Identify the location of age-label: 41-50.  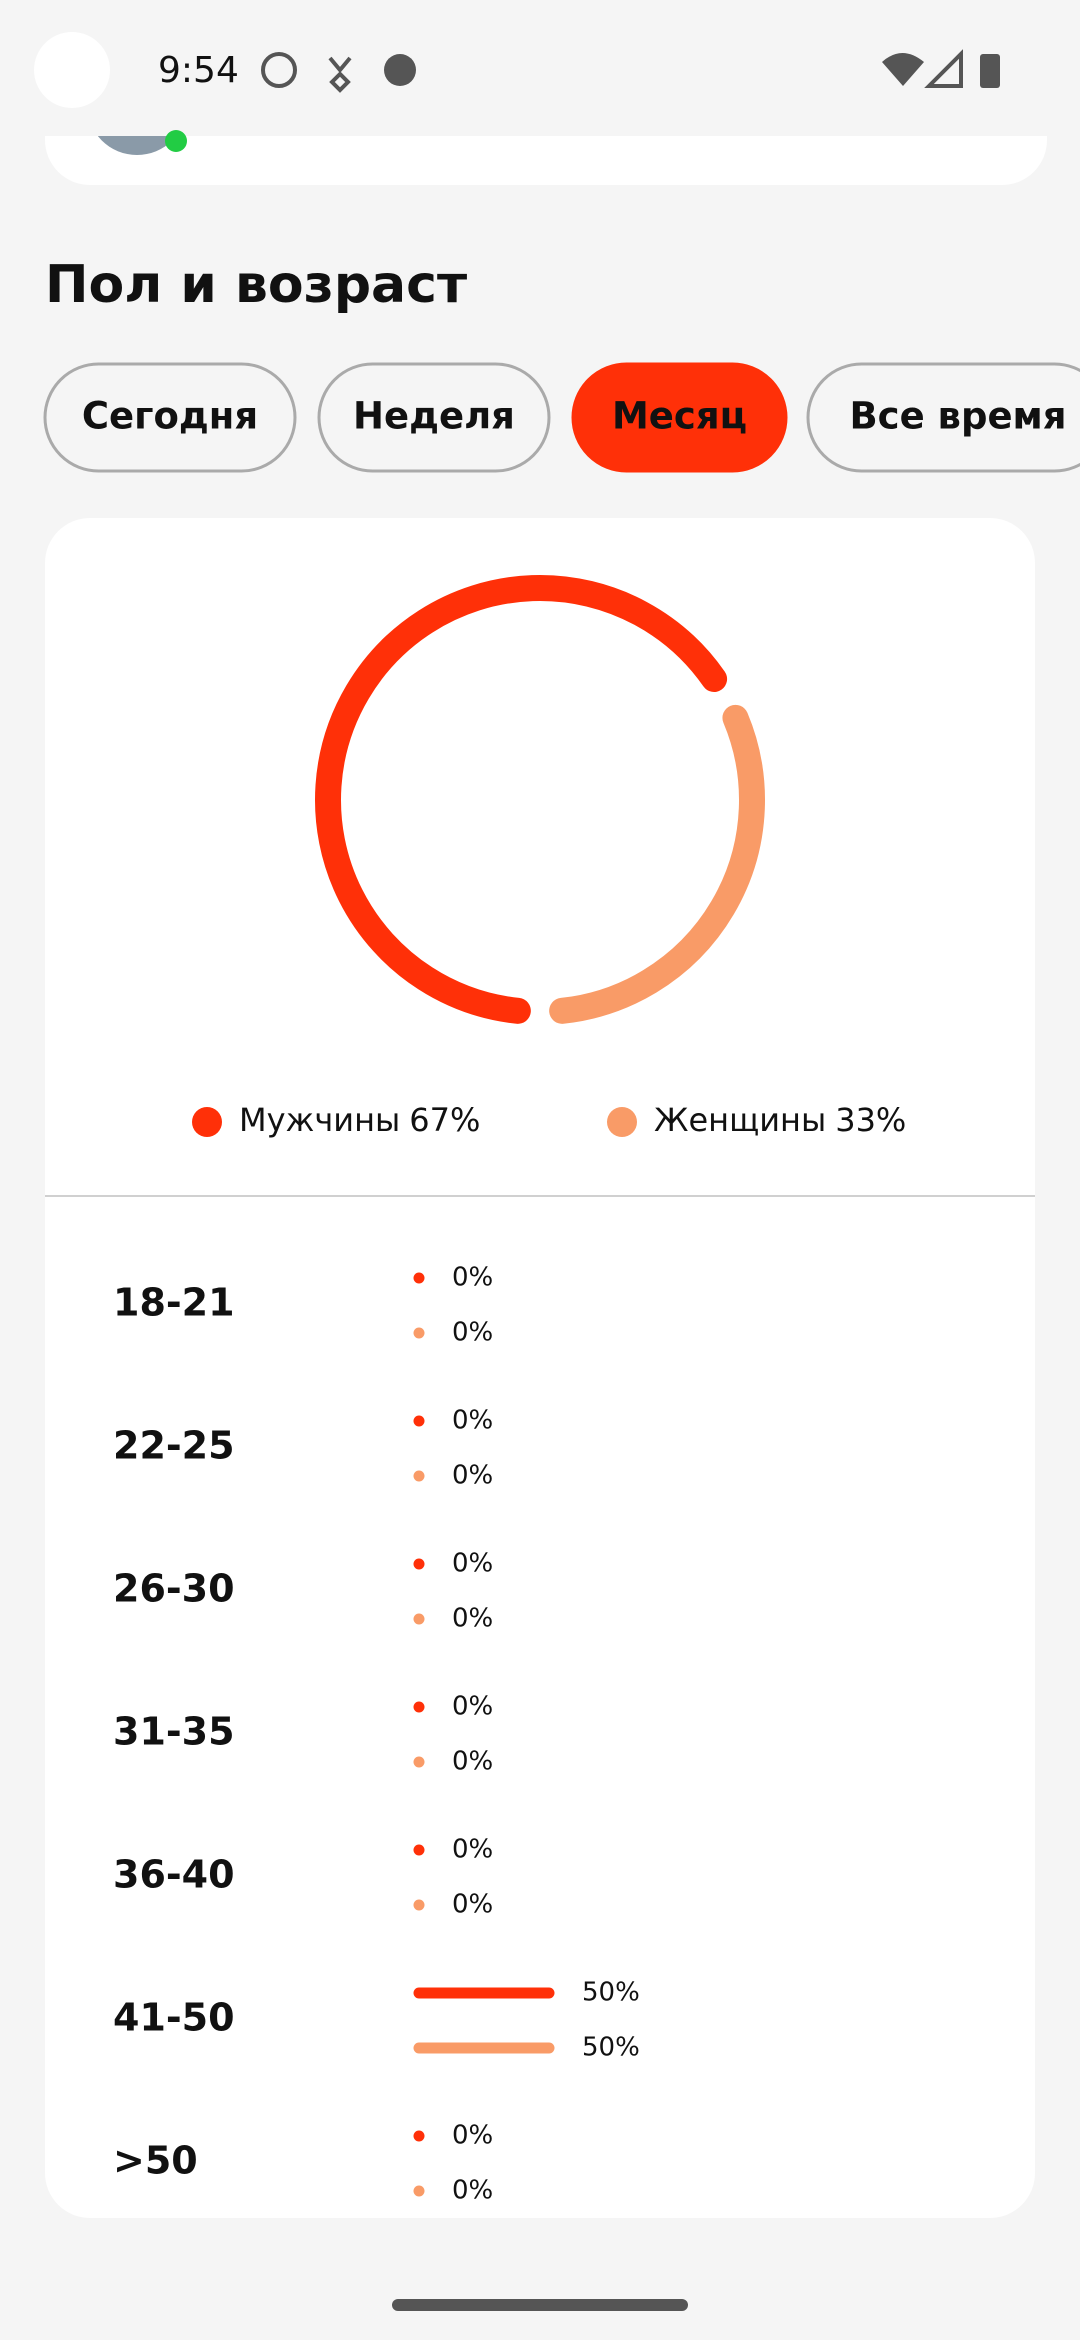
(174, 2018).